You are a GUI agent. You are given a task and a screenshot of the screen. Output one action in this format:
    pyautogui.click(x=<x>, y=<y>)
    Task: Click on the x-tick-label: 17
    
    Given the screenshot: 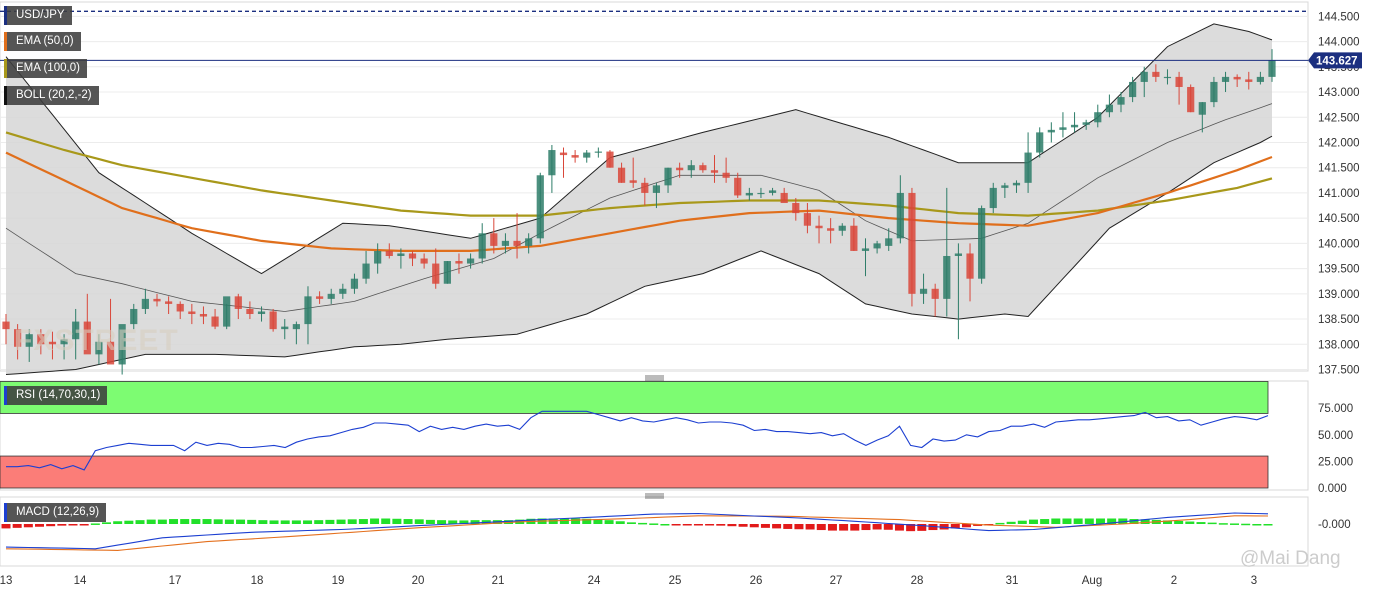 What is the action you would take?
    pyautogui.click(x=175, y=581)
    